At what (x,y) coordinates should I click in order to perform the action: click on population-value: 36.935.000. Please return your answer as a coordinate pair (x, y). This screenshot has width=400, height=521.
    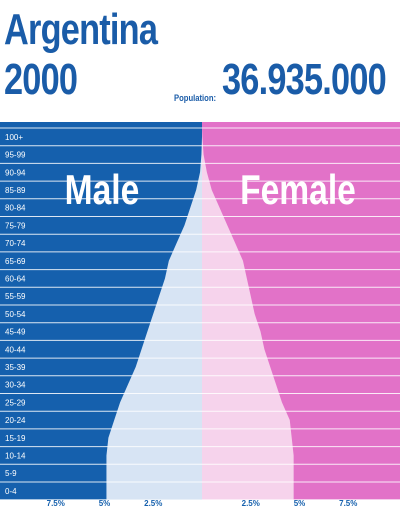
    Looking at the image, I should click on (304, 79).